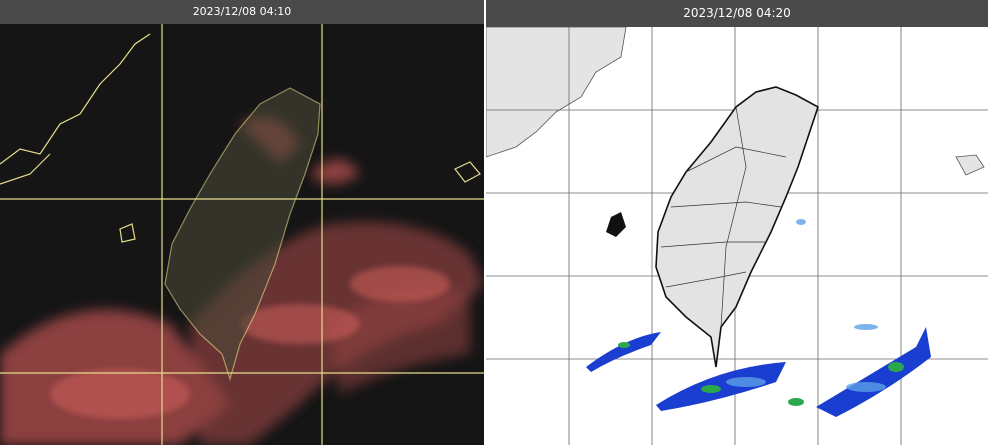 This screenshot has width=988, height=445. I want to click on timestamp: 2023/12/08 04:20, so click(737, 13).